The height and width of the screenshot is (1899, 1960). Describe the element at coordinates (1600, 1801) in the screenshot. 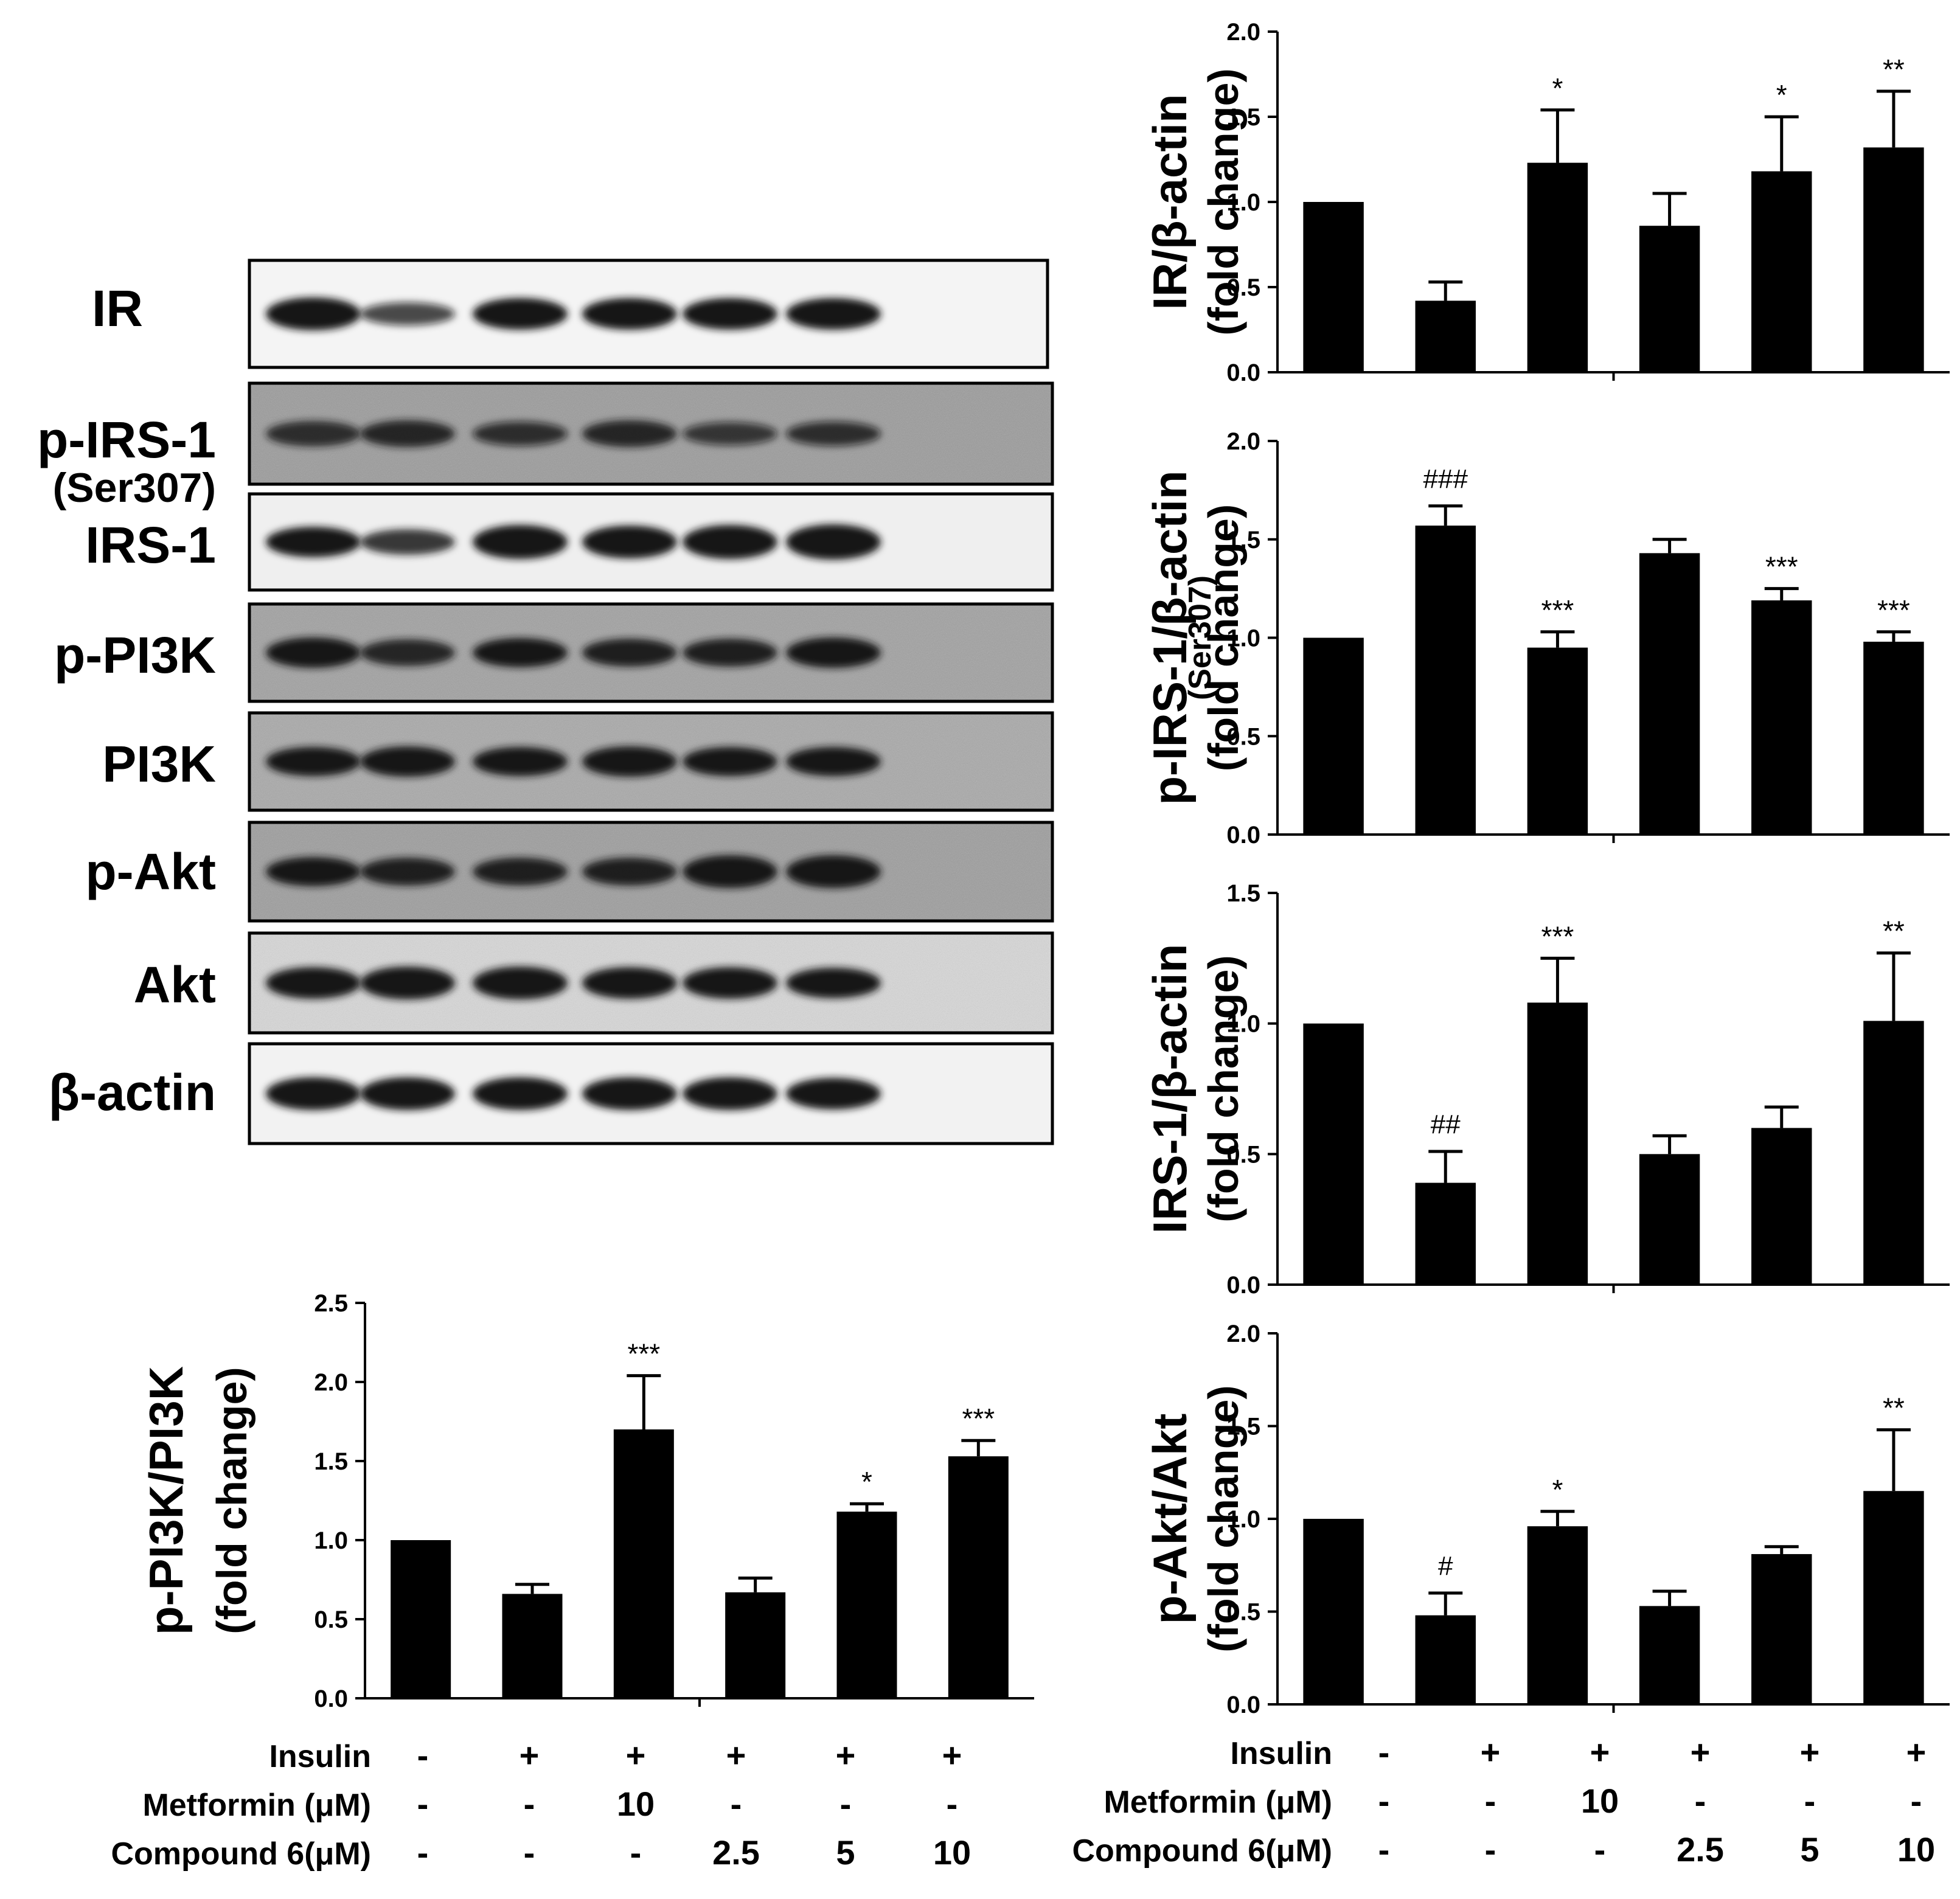

I see `treatment-value: 10` at that location.